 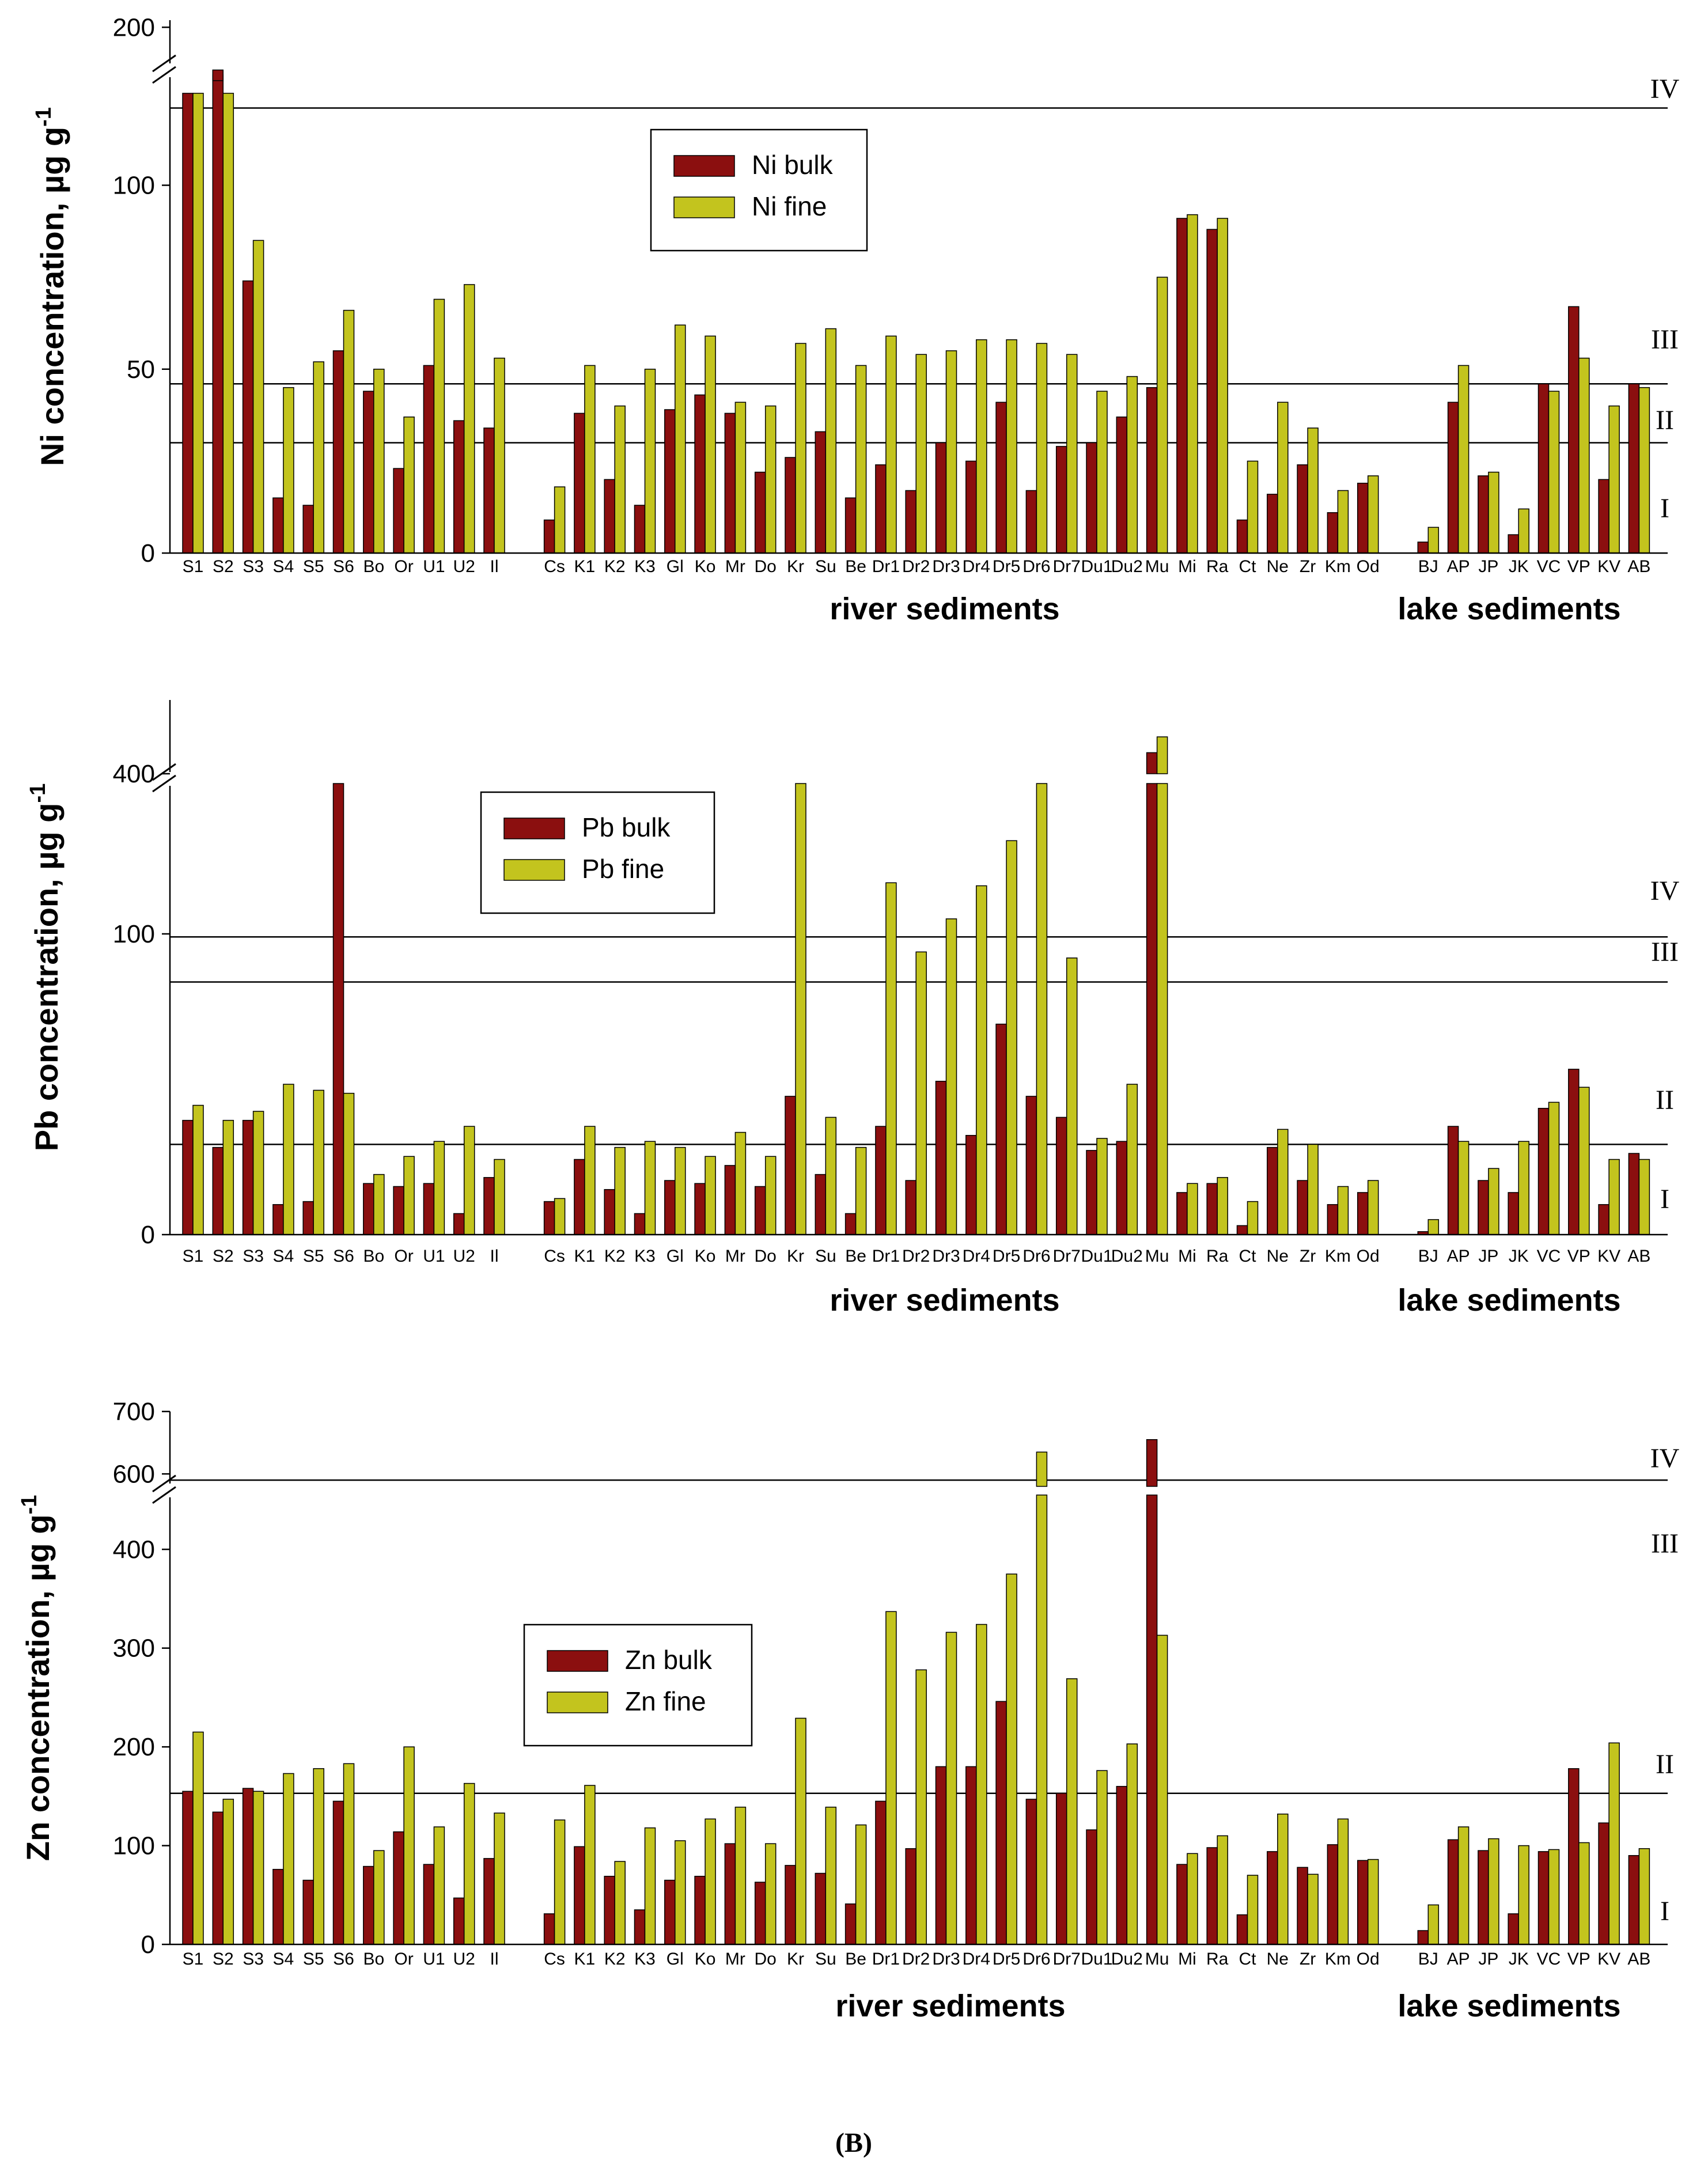 What do you see at coordinates (1042, 449) in the screenshot?
I see `fine-bar-dr6` at bounding box center [1042, 449].